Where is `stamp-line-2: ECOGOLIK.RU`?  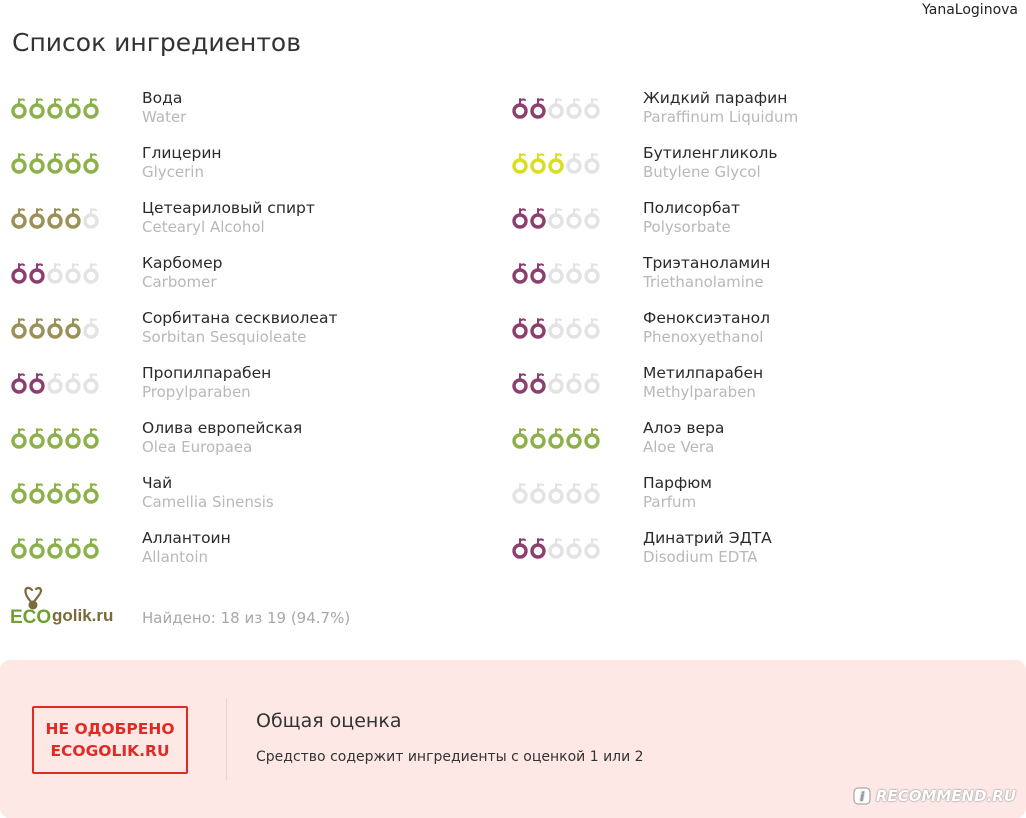 stamp-line-2: ECOGOLIK.RU is located at coordinates (110, 751).